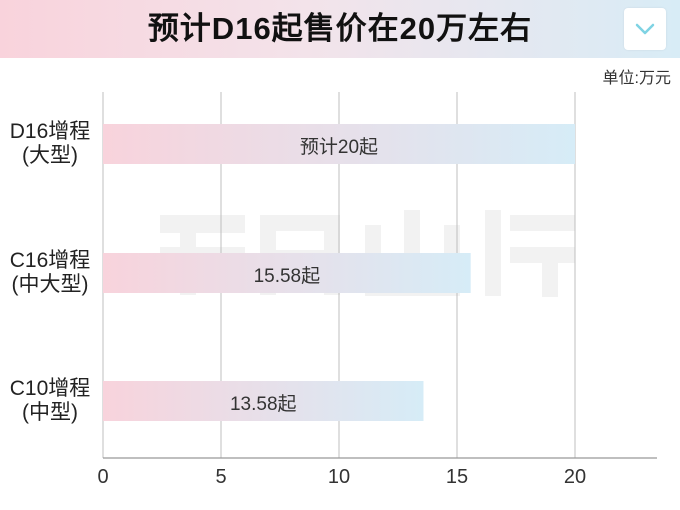 The image size is (680, 510). I want to click on category-label: D16增程 (大型), so click(50, 144).